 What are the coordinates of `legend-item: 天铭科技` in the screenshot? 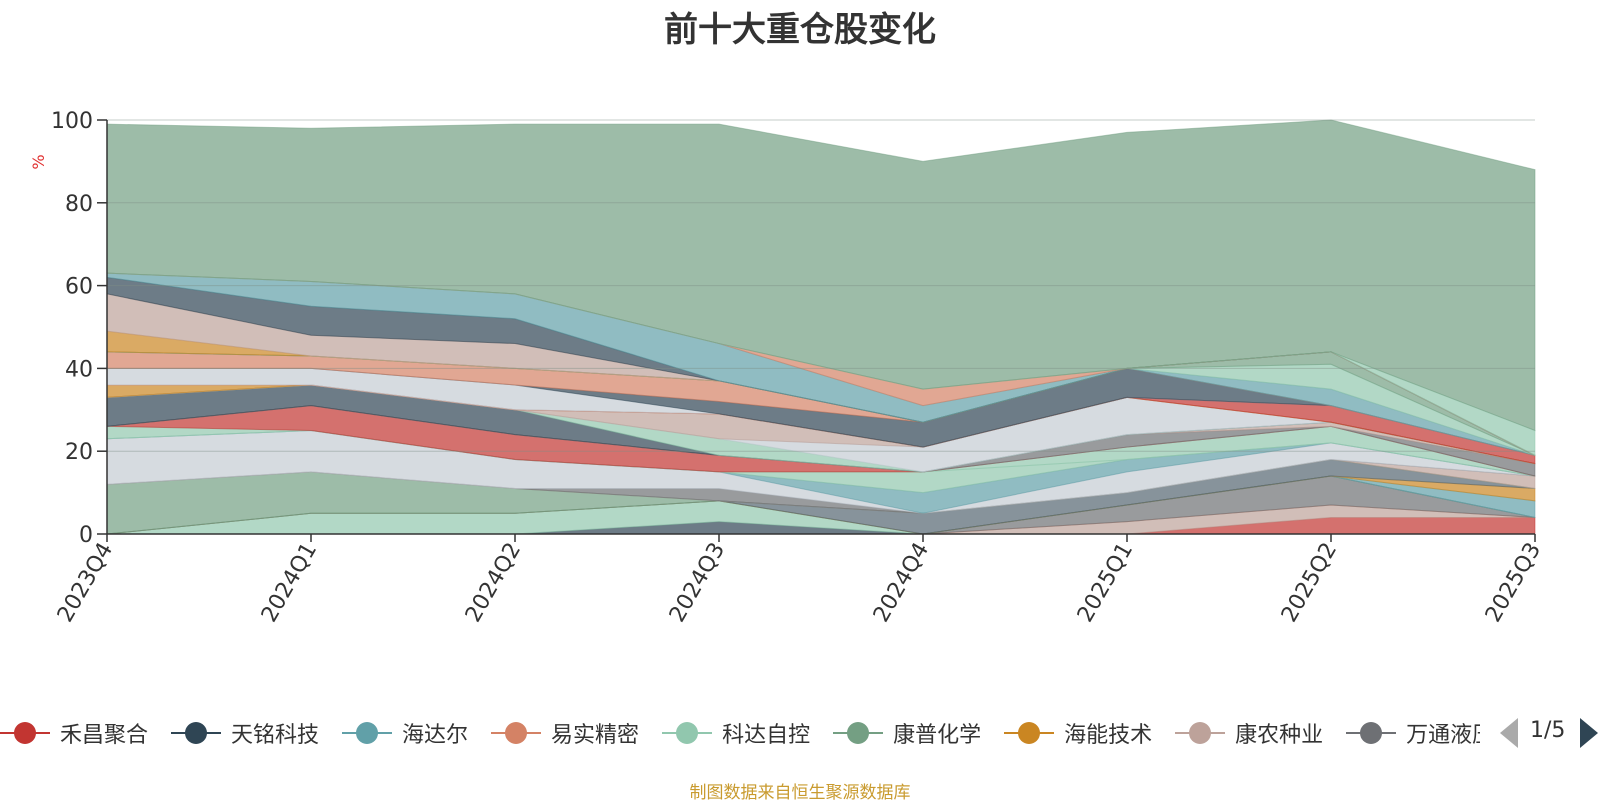 It's located at (245, 733).